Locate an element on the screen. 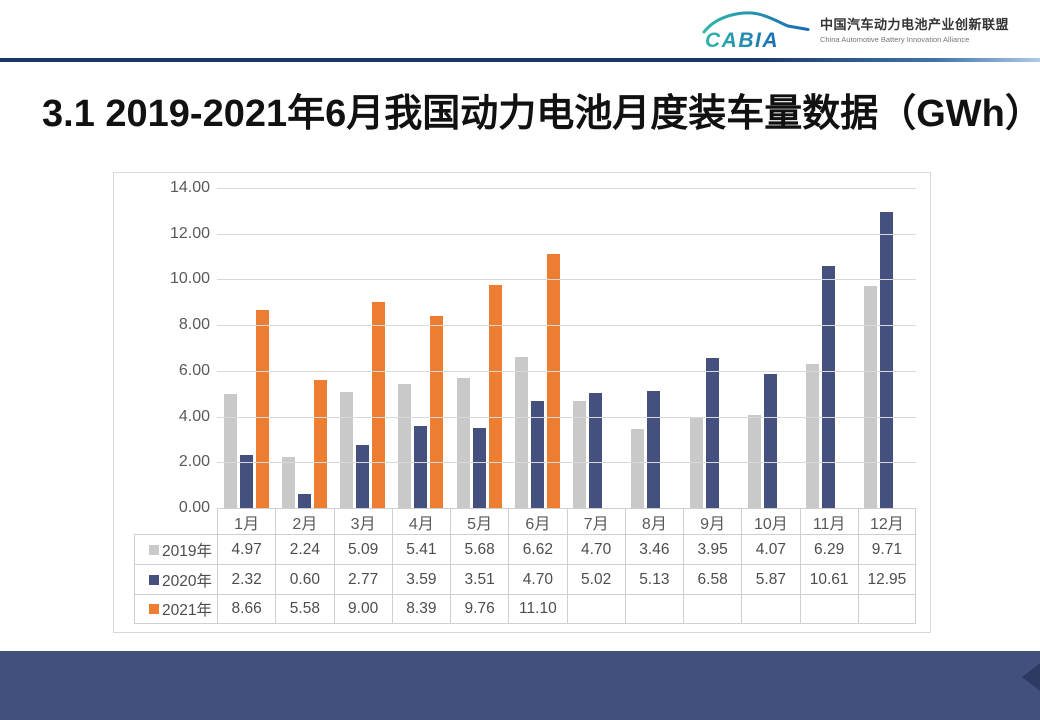 The image size is (1040, 720). bar-2021年-3月 is located at coordinates (379, 405).